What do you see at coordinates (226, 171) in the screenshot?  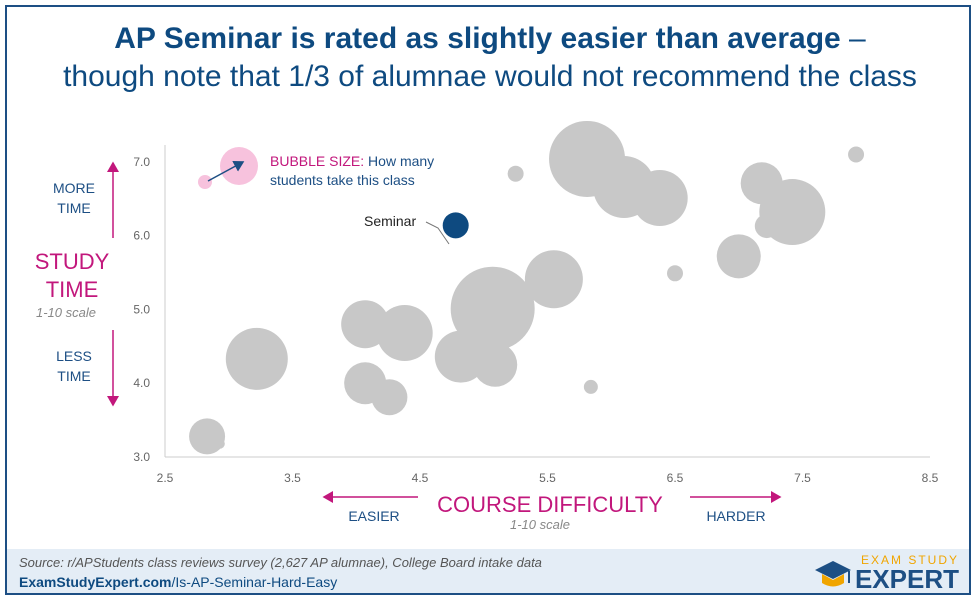 I see `legend-arrow` at bounding box center [226, 171].